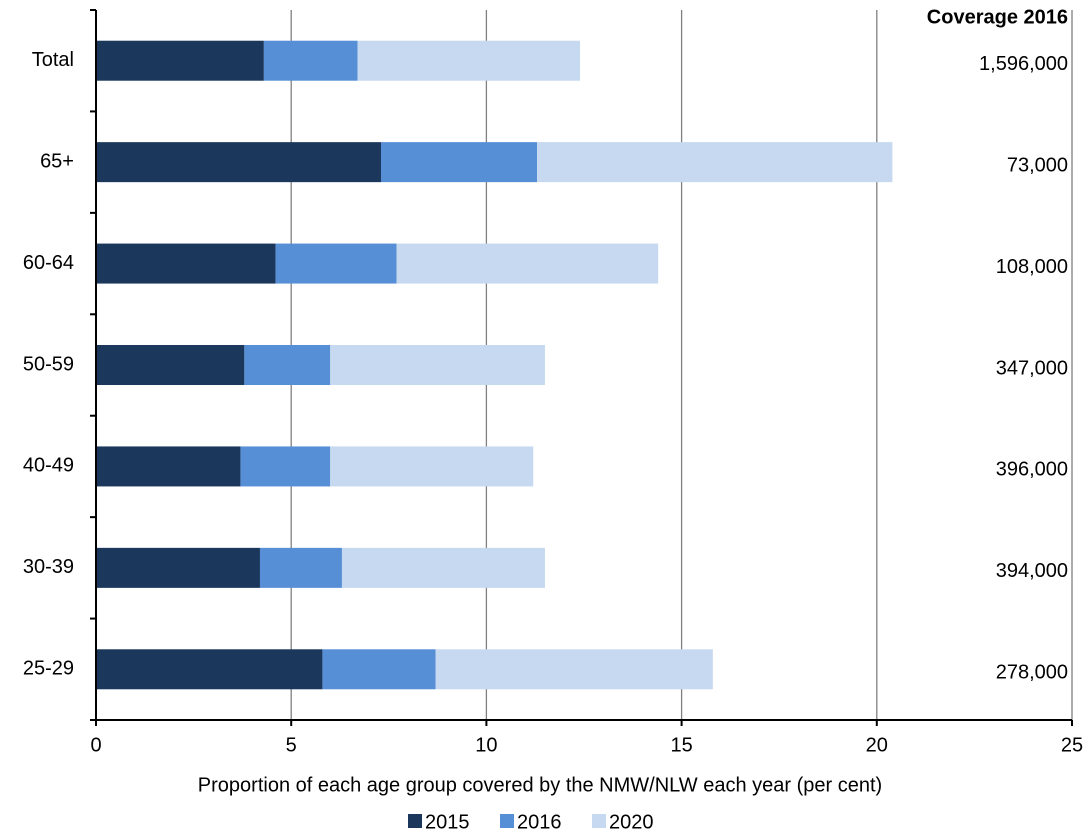 The width and height of the screenshot is (1092, 836). I want to click on y-tick-label: 30-39, so click(48, 567).